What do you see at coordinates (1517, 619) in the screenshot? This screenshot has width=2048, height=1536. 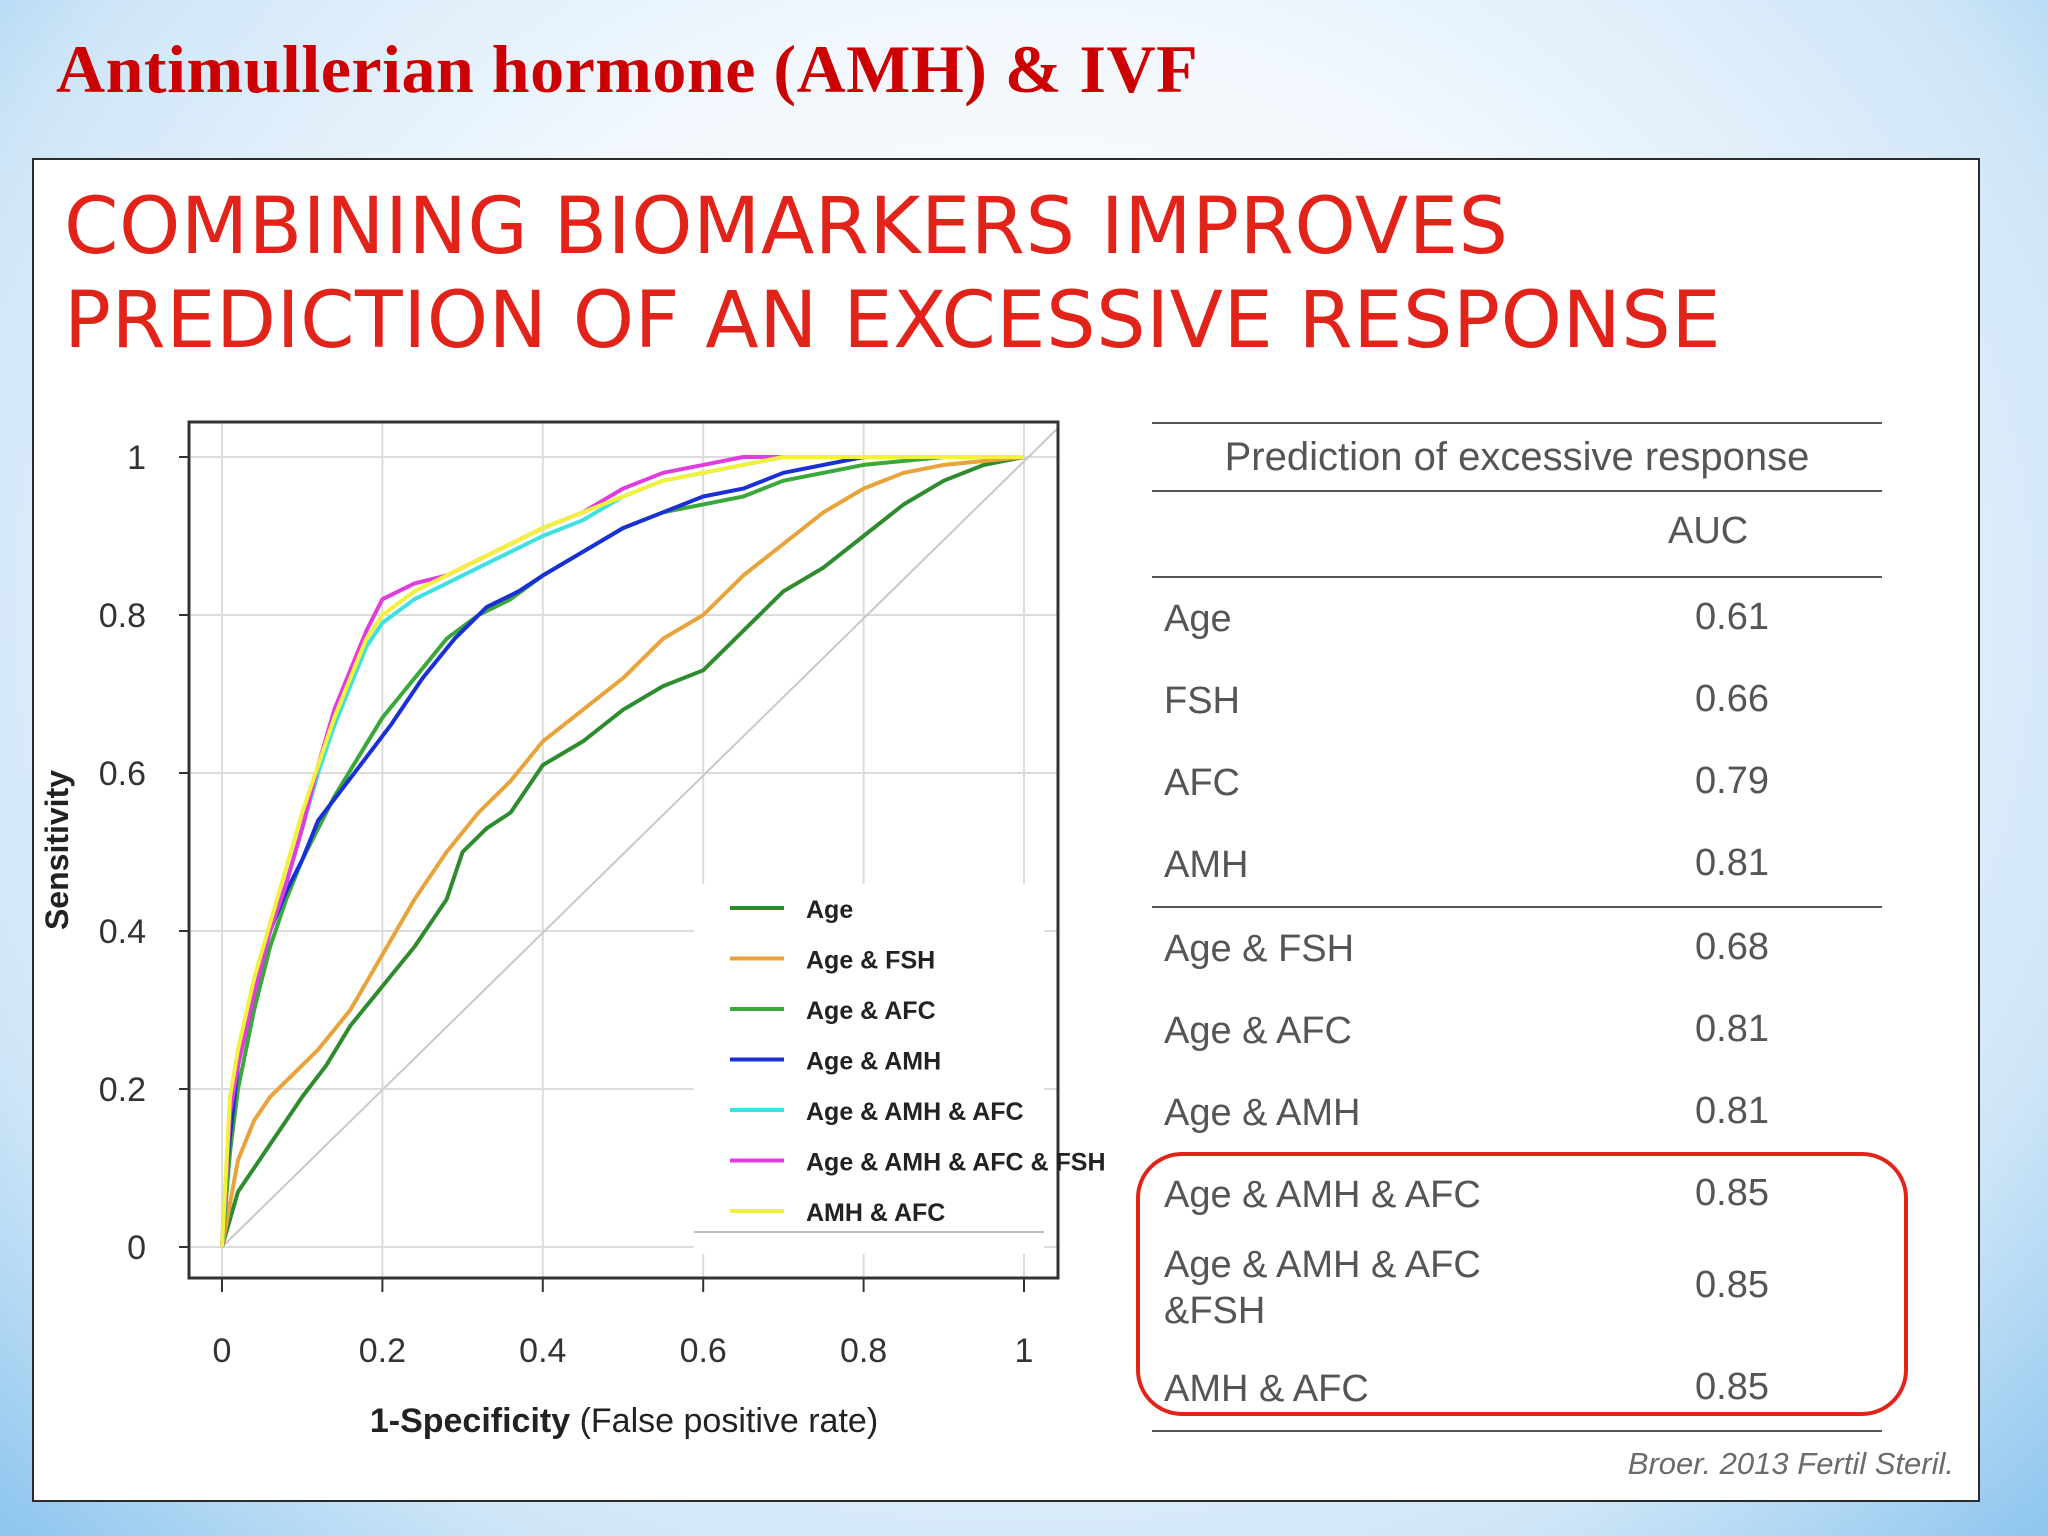 I see `table-row: Age 0.61` at bounding box center [1517, 619].